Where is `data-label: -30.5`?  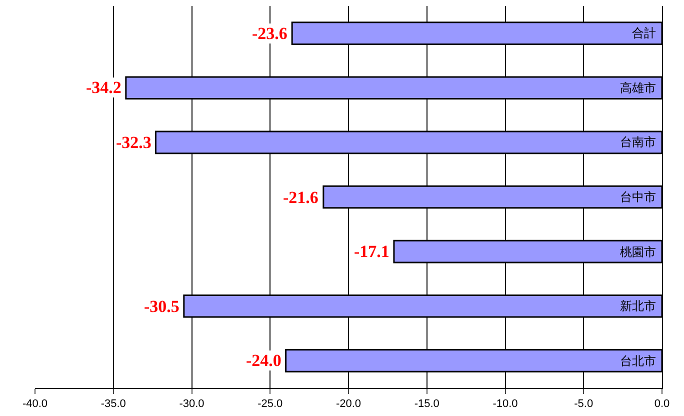 data-label: -30.5 is located at coordinates (162, 306).